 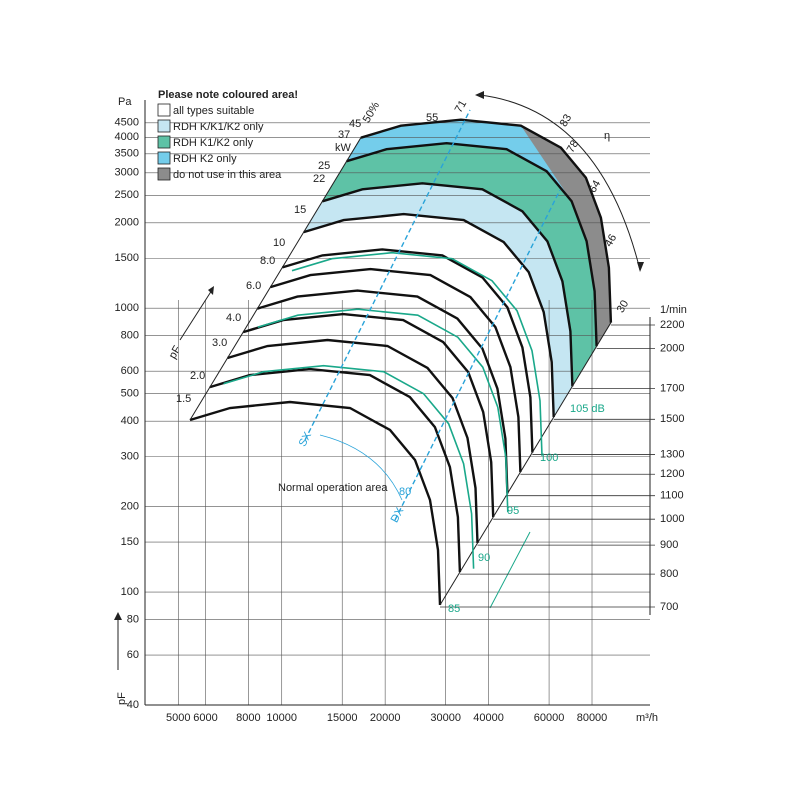 I want to click on x-tick-label: 60000, so click(x=549, y=718).